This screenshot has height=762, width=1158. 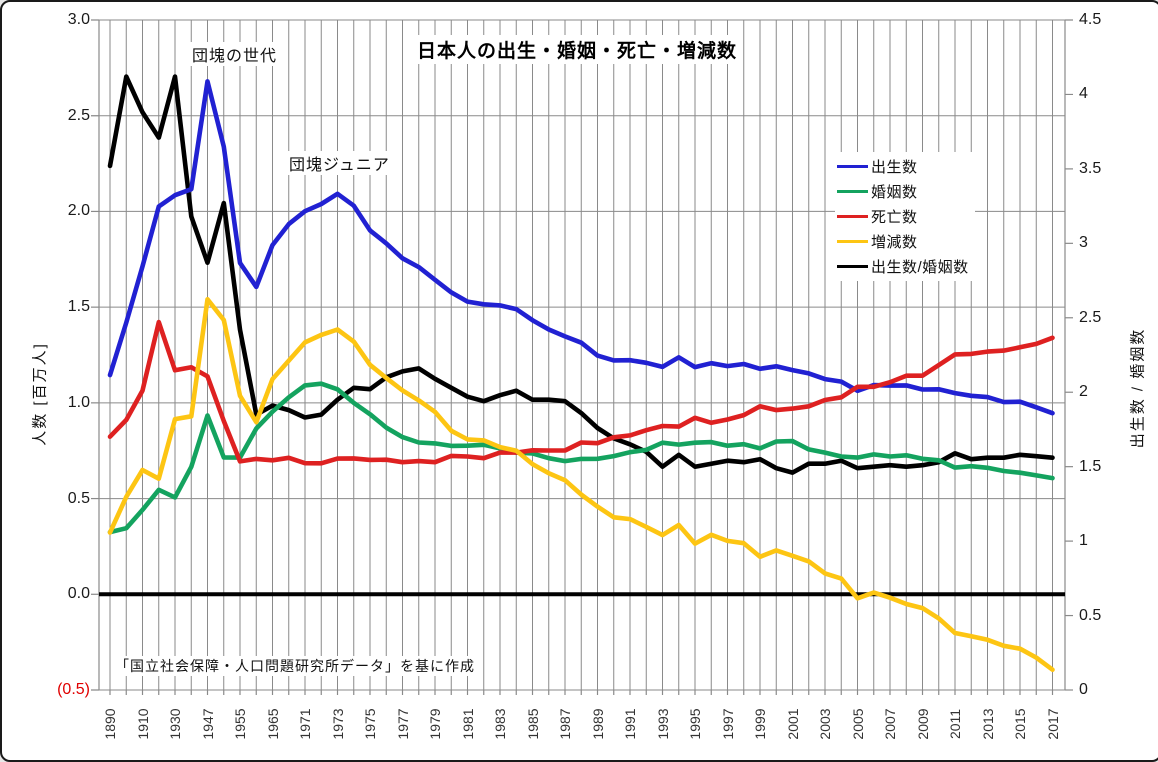 I want to click on x-axis-tick-label: 1993, so click(x=663, y=724).